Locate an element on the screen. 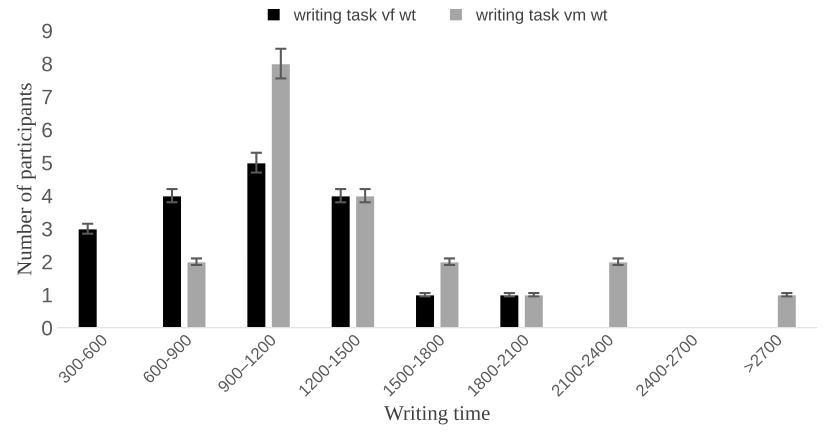 The height and width of the screenshot is (437, 825). y-tick-label: 7 is located at coordinates (47, 97).